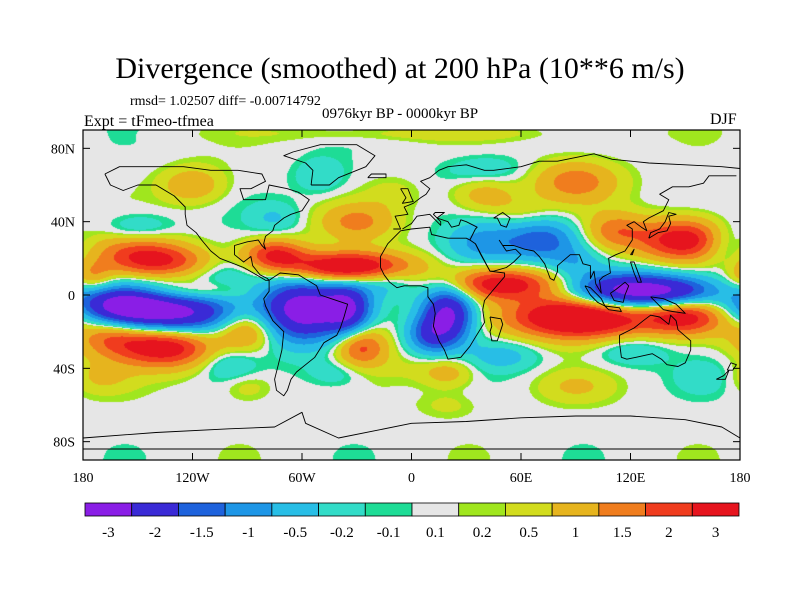 The image size is (800, 600). What do you see at coordinates (225, 101) in the screenshot?
I see `rmsd-diff-label: rmsd= 1.02507 diff= -0.00714792` at bounding box center [225, 101].